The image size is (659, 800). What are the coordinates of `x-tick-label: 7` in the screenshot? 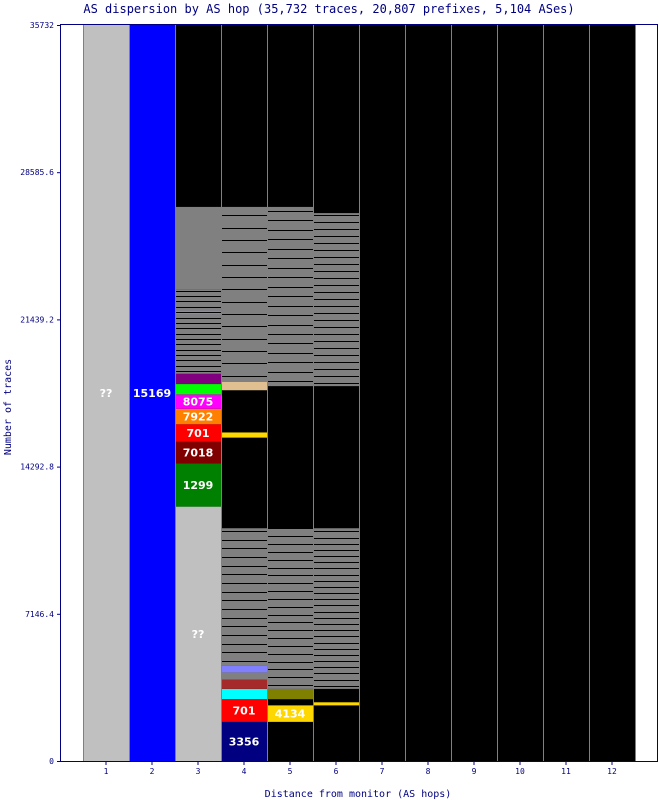 It's located at (382, 771).